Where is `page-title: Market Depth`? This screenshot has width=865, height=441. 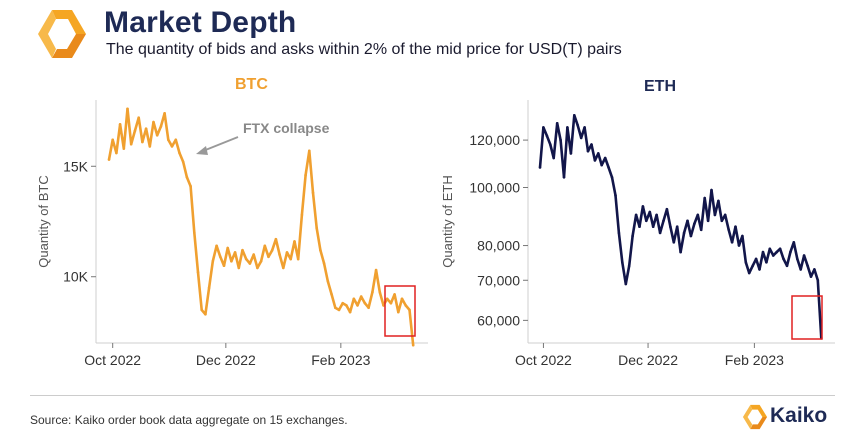 page-title: Market Depth is located at coordinates (200, 22).